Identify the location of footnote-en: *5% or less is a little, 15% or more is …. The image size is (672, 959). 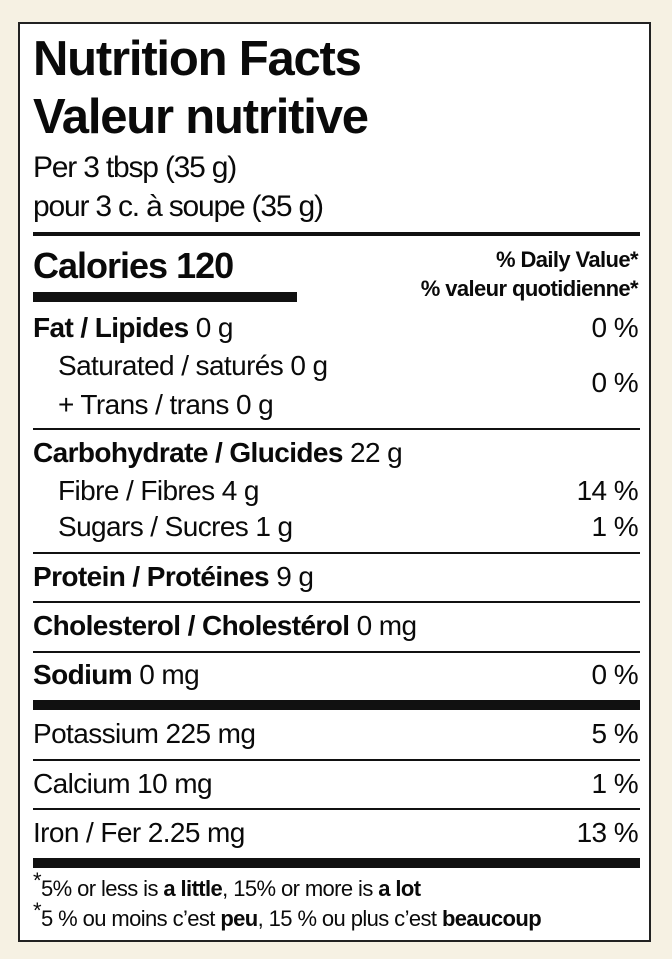
(227, 884).